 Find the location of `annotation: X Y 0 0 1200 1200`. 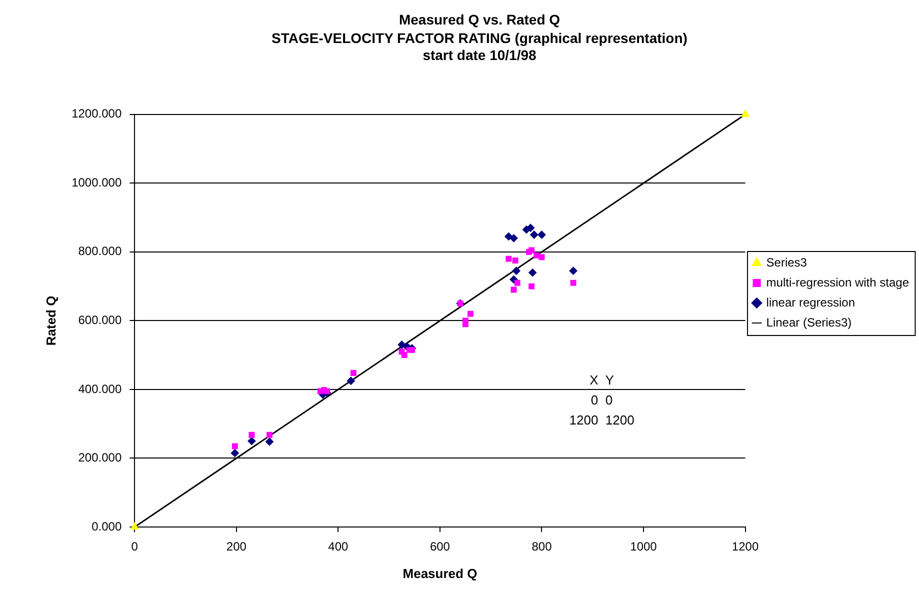

annotation: X Y 0 0 1200 1200 is located at coordinates (601, 400).